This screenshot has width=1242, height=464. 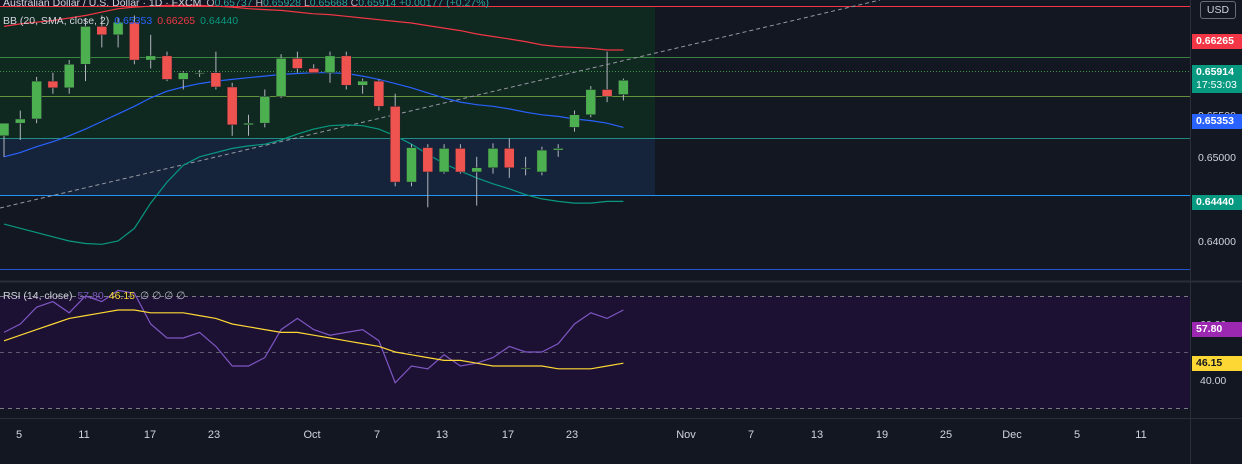 What do you see at coordinates (1215, 72) in the screenshot?
I see `last-price-value: 0.65914` at bounding box center [1215, 72].